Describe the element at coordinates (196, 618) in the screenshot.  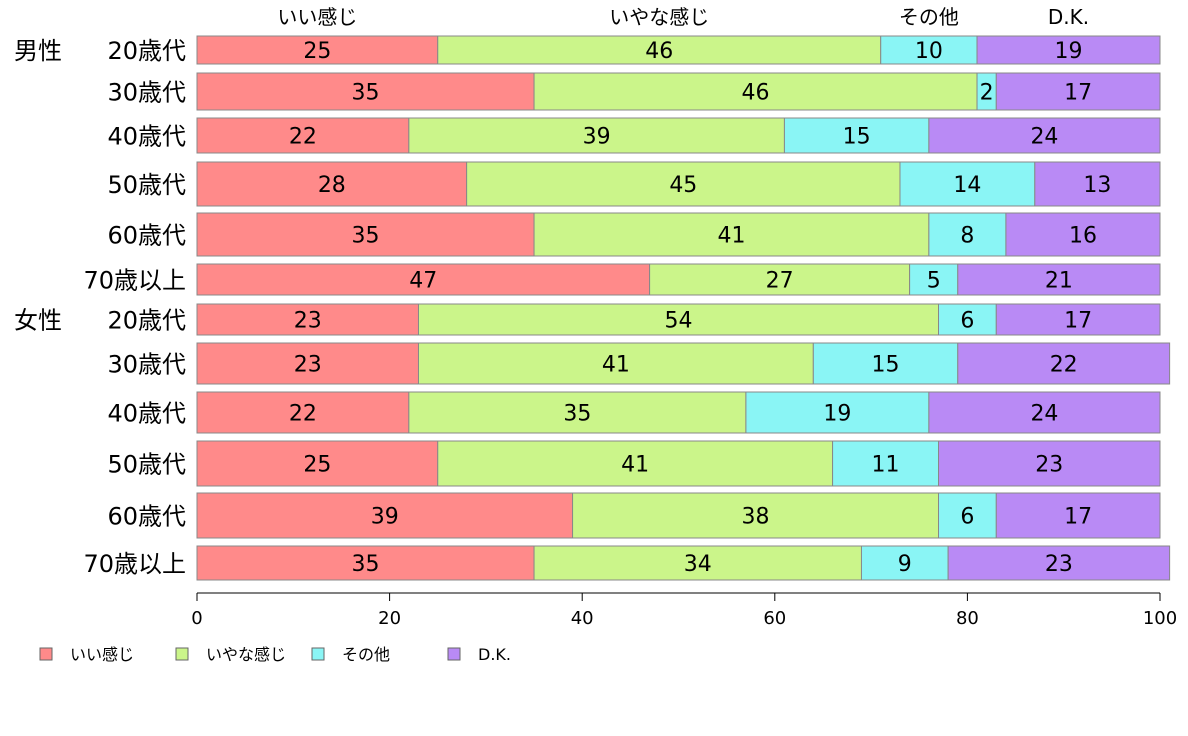
I see `x-tick-label: 0` at that location.